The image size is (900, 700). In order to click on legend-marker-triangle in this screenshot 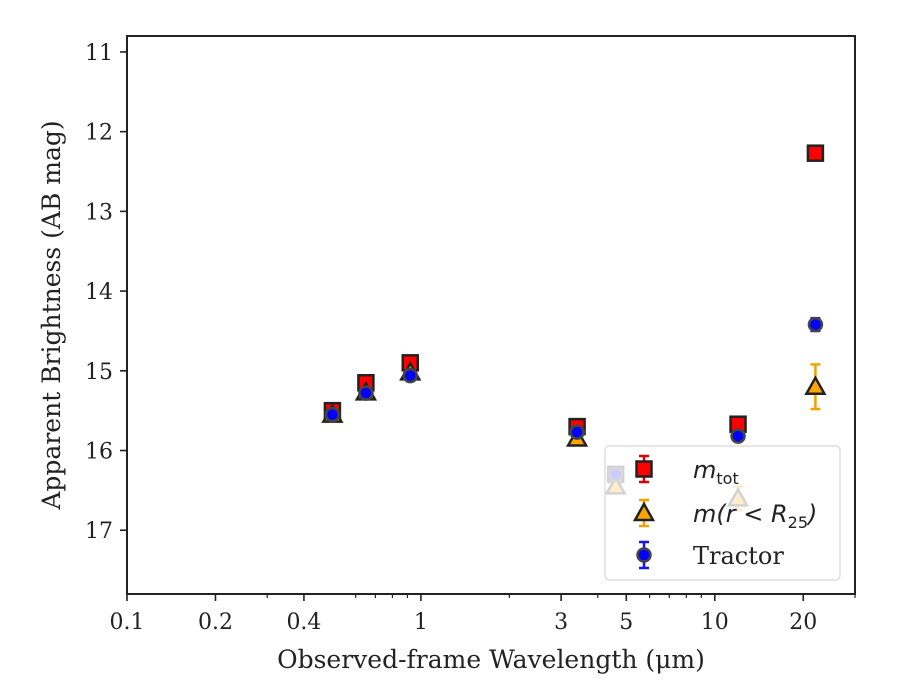, I will do `click(644, 511)`.